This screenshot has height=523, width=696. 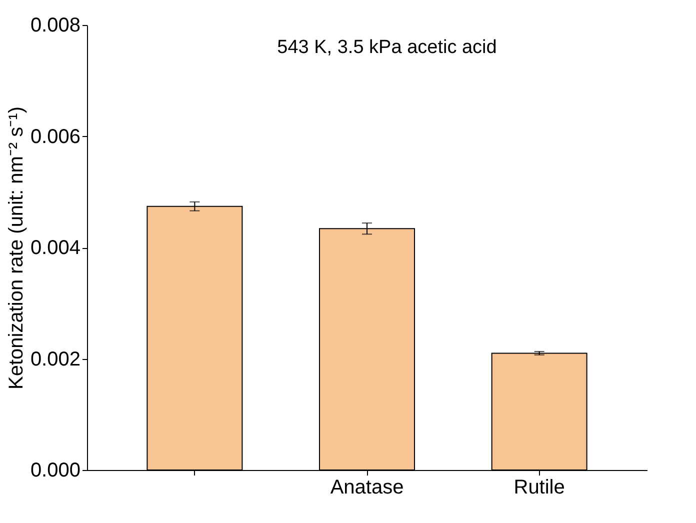 What do you see at coordinates (55, 25) in the screenshot?
I see `y-tick-label: 0.008` at bounding box center [55, 25].